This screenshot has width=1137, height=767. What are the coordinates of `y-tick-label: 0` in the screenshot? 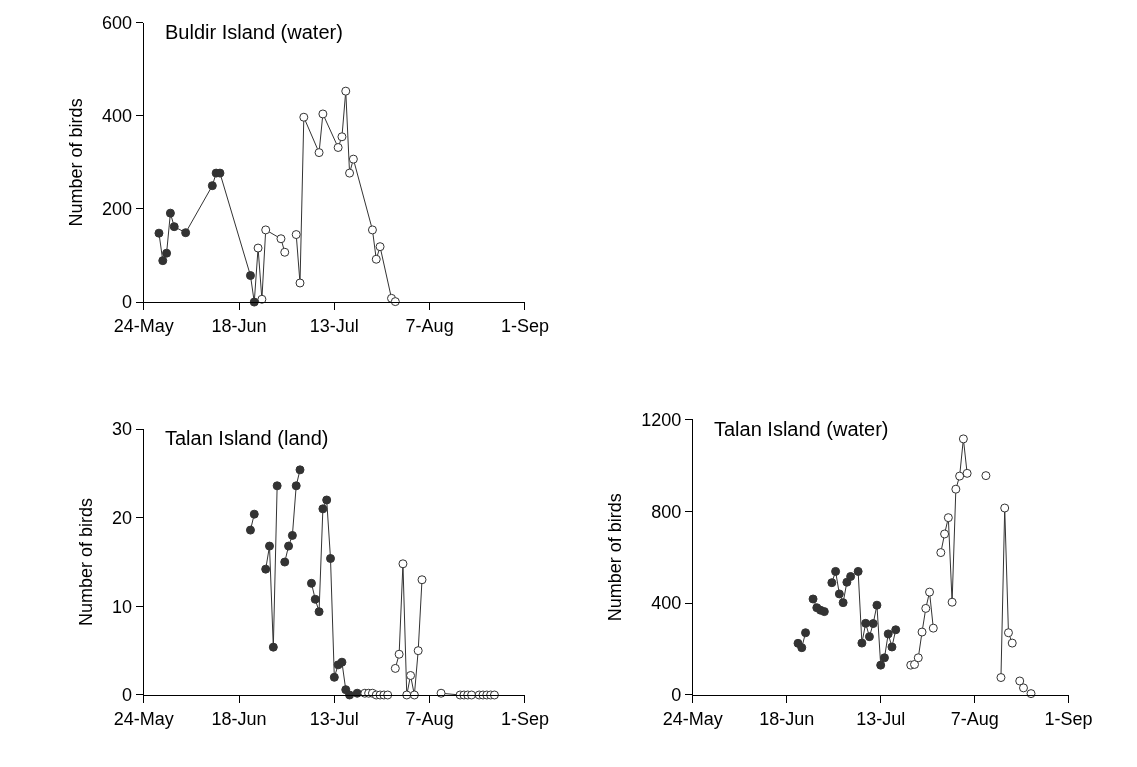 It's located at (676, 695).